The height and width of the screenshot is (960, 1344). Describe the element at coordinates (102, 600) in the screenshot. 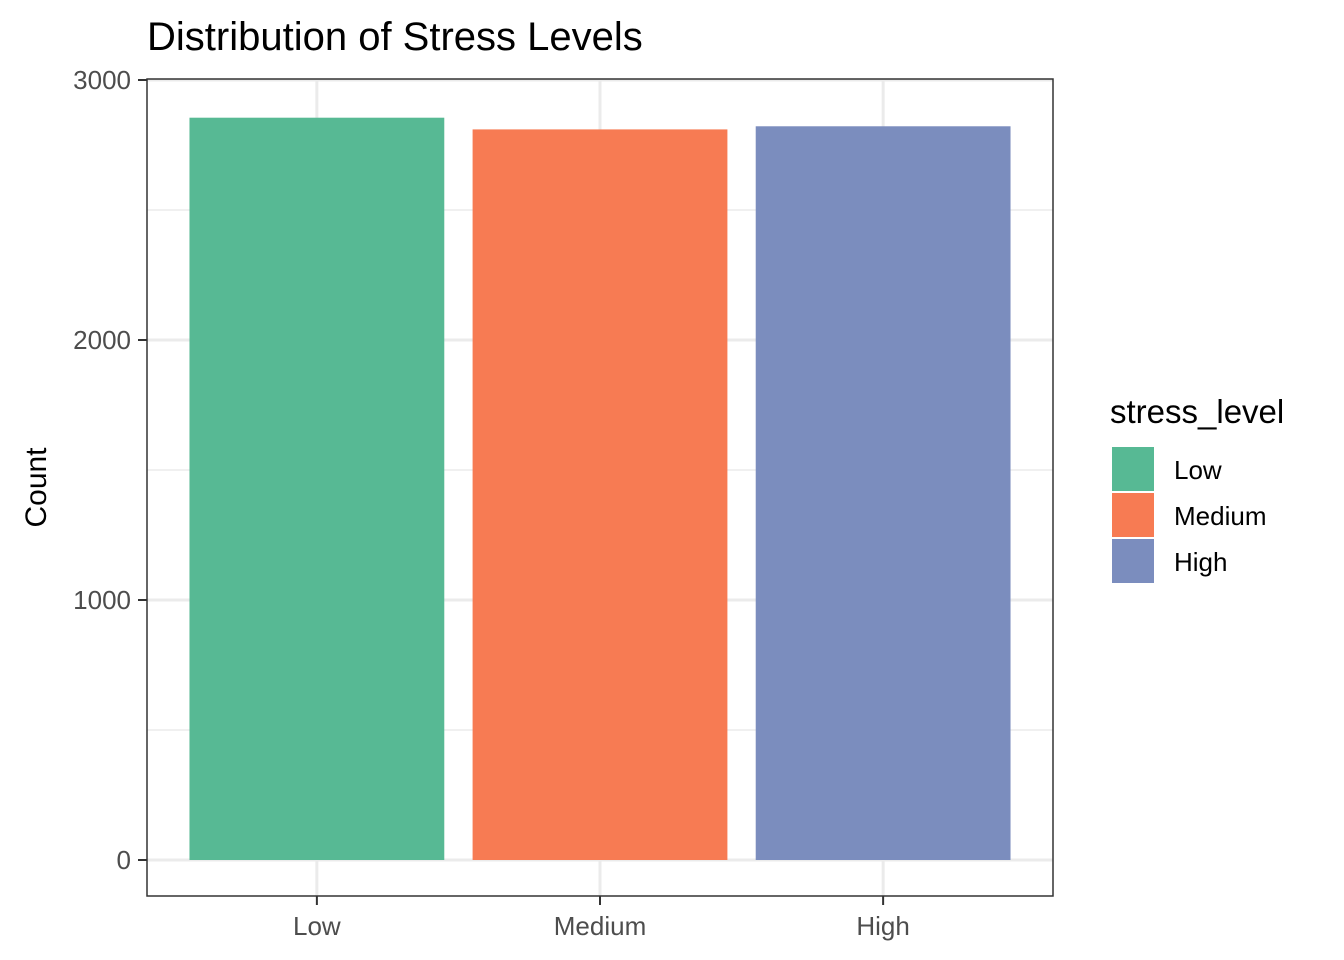

I see `y-tick-label: 1000` at that location.